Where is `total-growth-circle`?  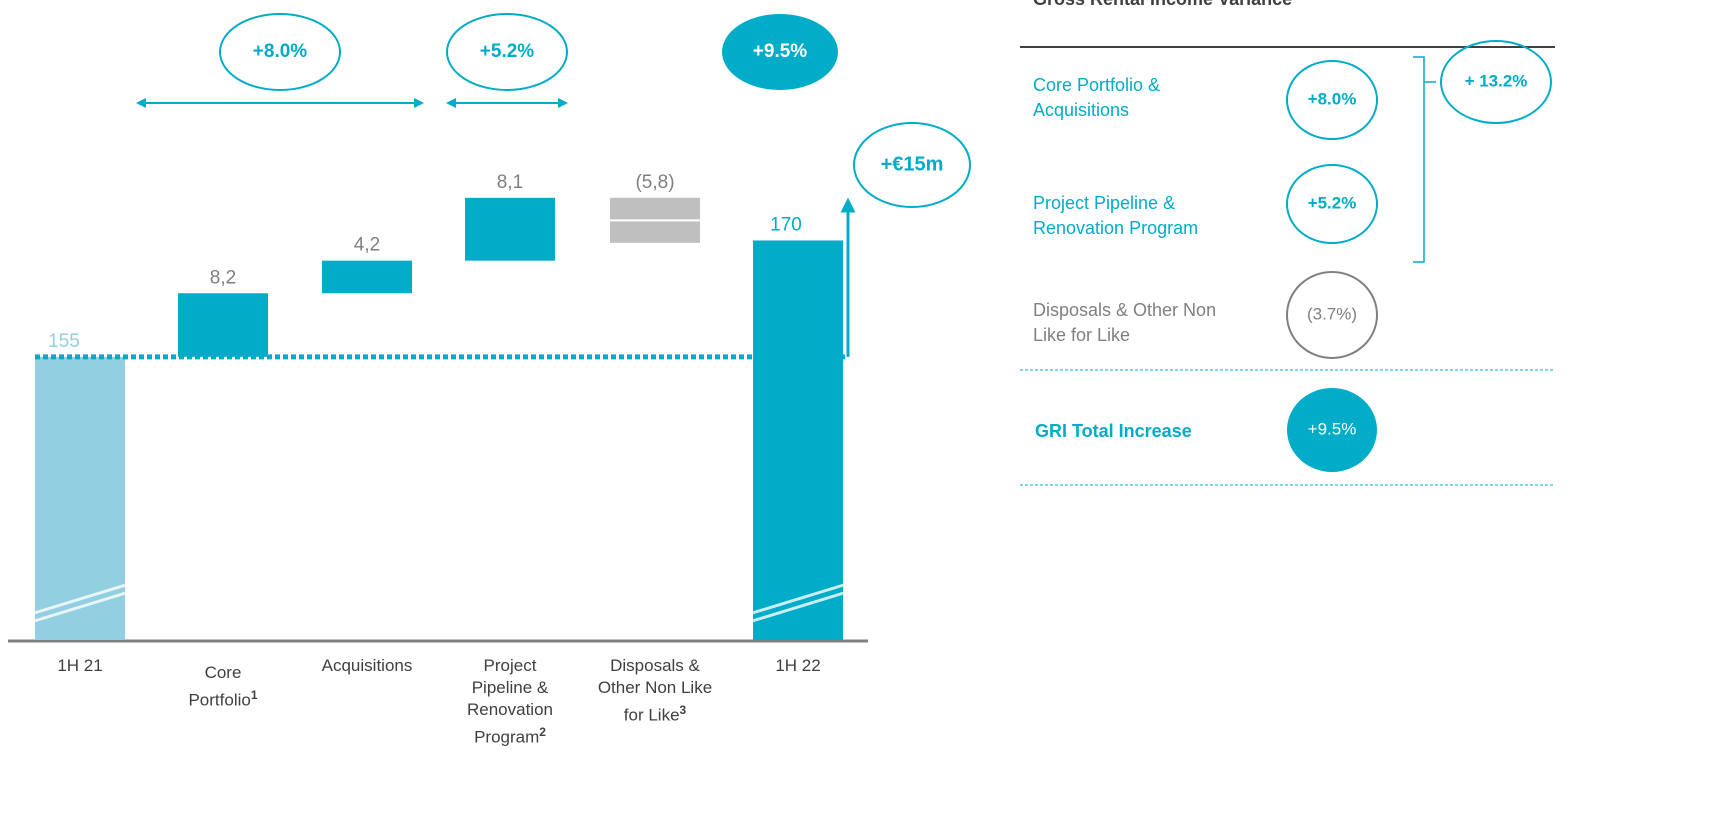
total-growth-circle is located at coordinates (780, 52).